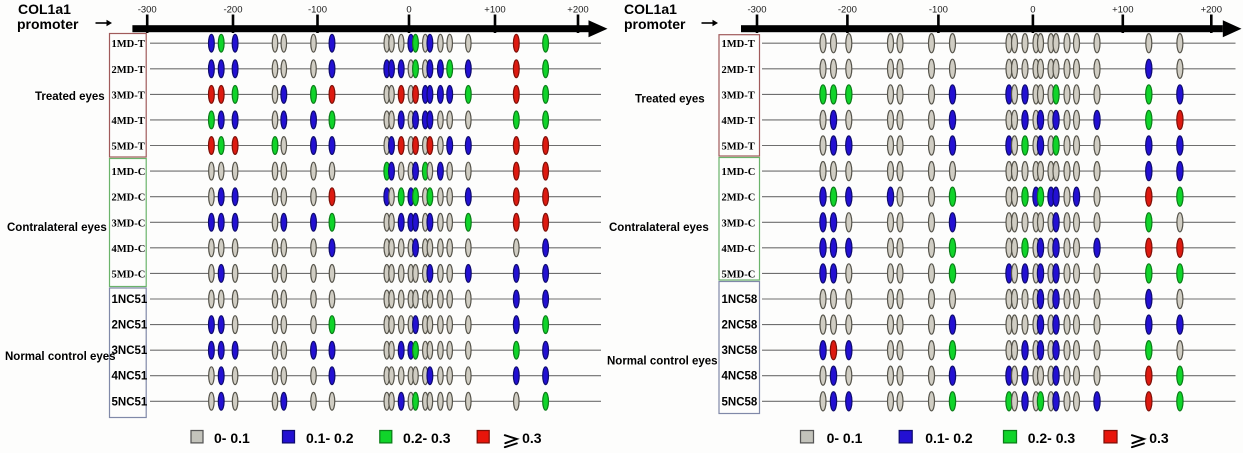 This screenshot has height=453, width=1243. What do you see at coordinates (130, 351) in the screenshot?
I see `svg-text: 3NC51` at bounding box center [130, 351].